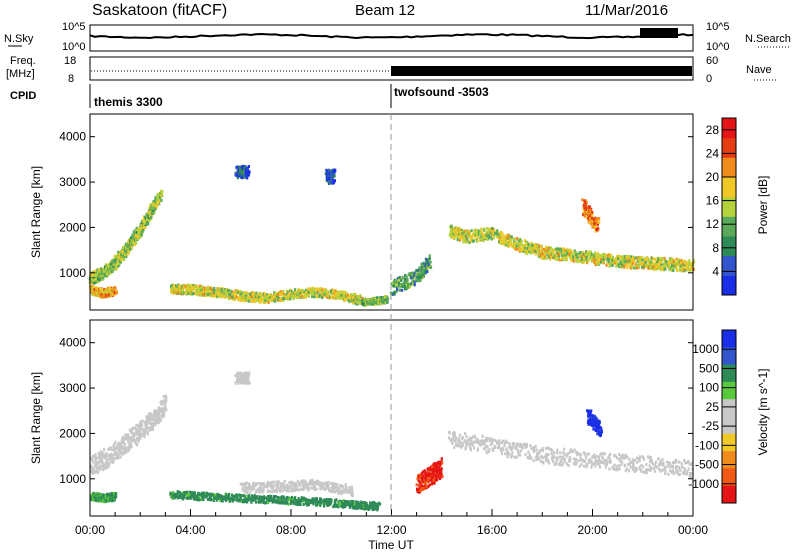 The image size is (800, 554). I want to click on nave-block, so click(541, 71).